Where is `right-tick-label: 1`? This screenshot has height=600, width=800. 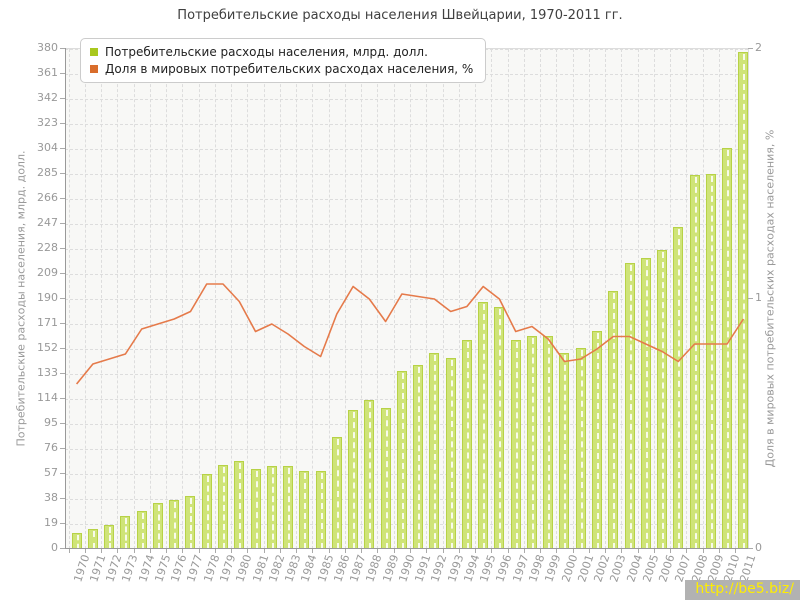
right-tick-label: 1 is located at coordinates (758, 297).